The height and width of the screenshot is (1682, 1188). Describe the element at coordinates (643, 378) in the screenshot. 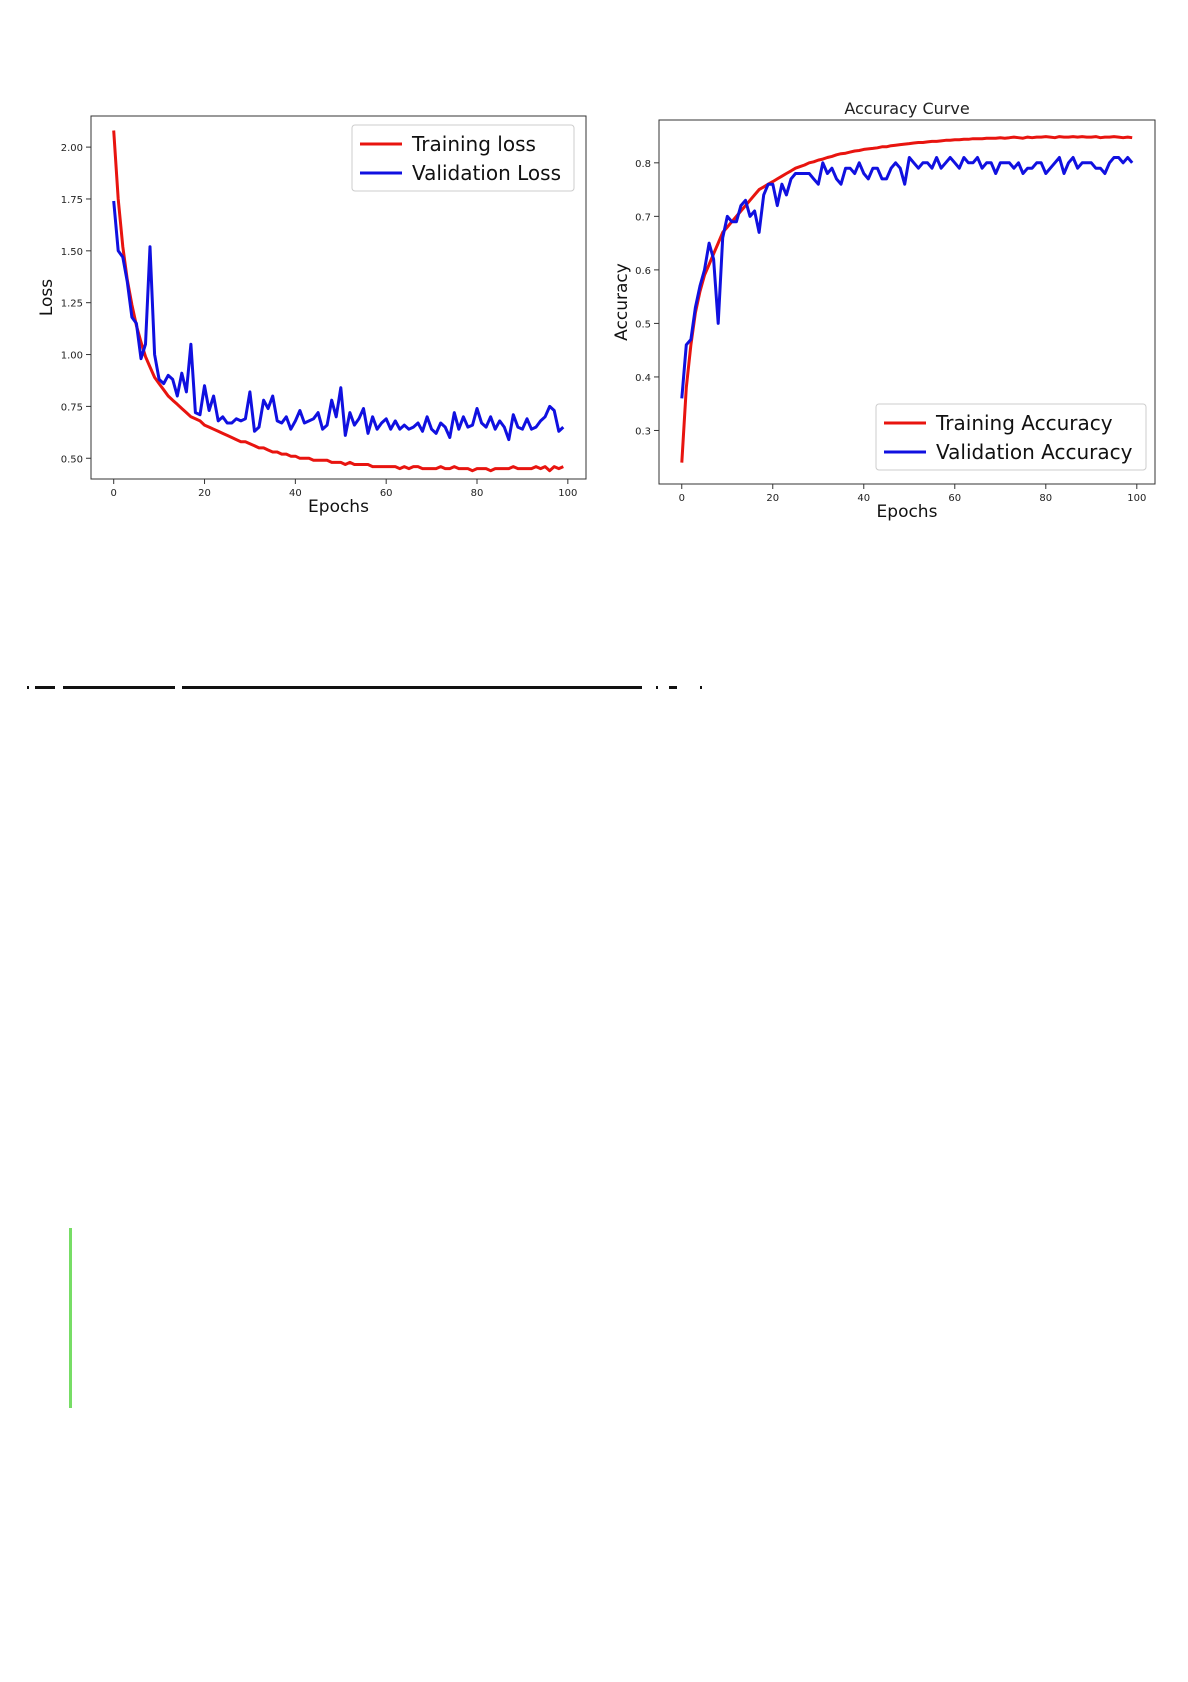

I see `y-tick-label: 0.4` at that location.